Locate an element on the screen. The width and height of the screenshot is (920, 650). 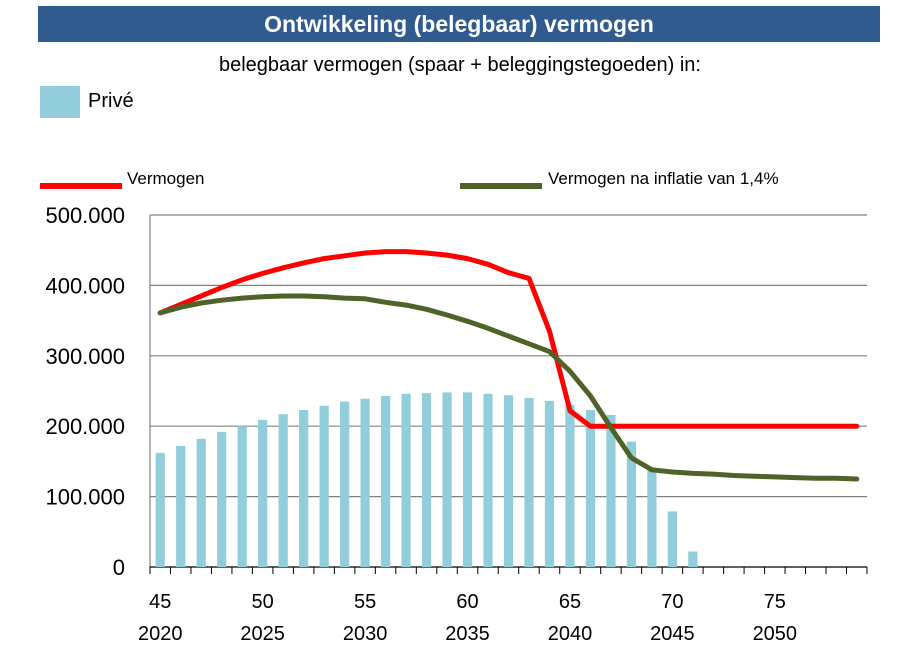
x-tick-label-year: 2040 is located at coordinates (570, 634).